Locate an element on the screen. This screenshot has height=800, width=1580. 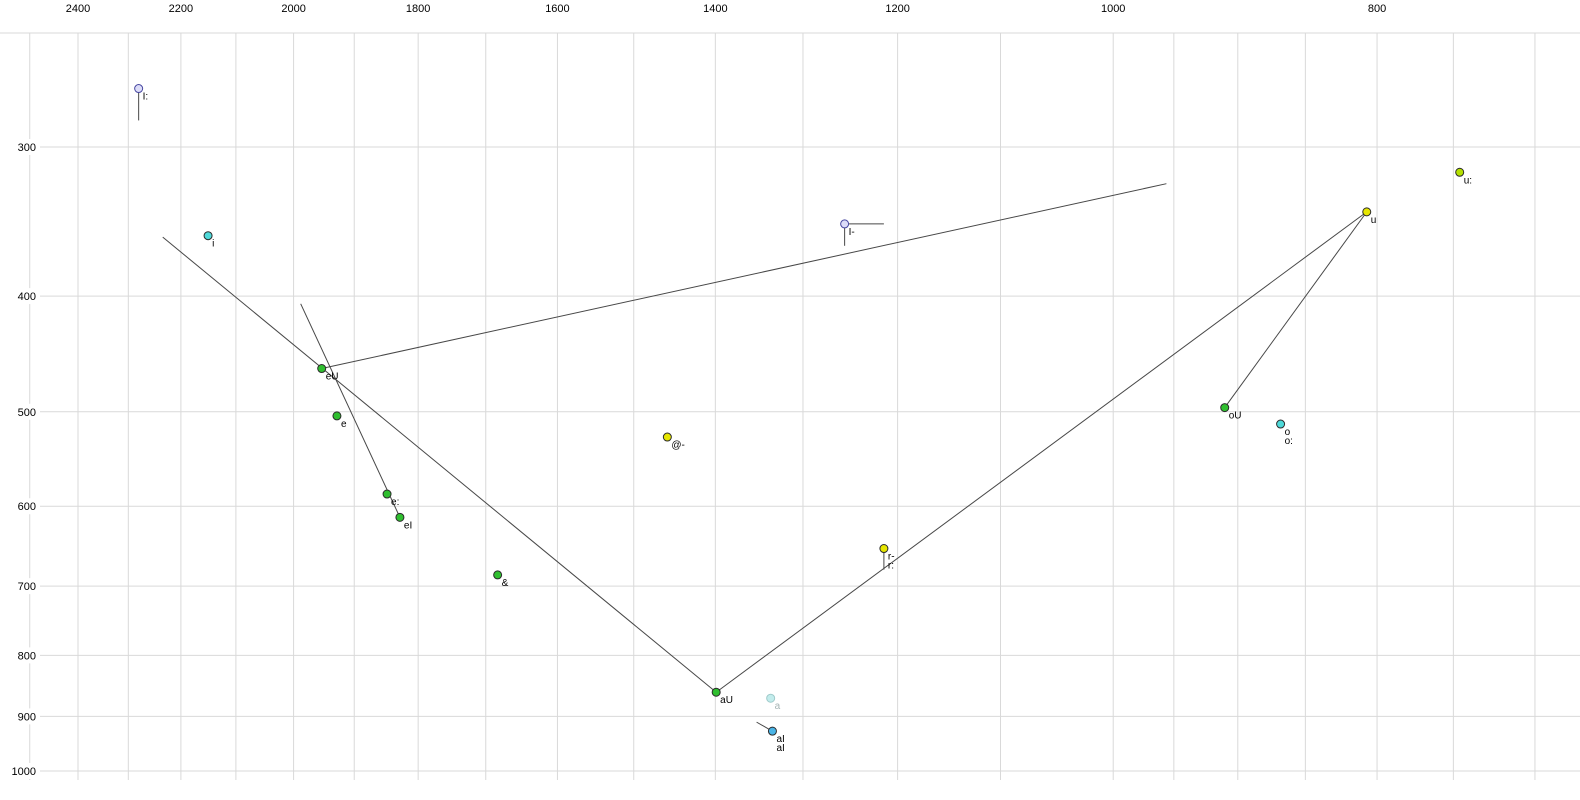
x-tick-label: 800 is located at coordinates (1377, 9).